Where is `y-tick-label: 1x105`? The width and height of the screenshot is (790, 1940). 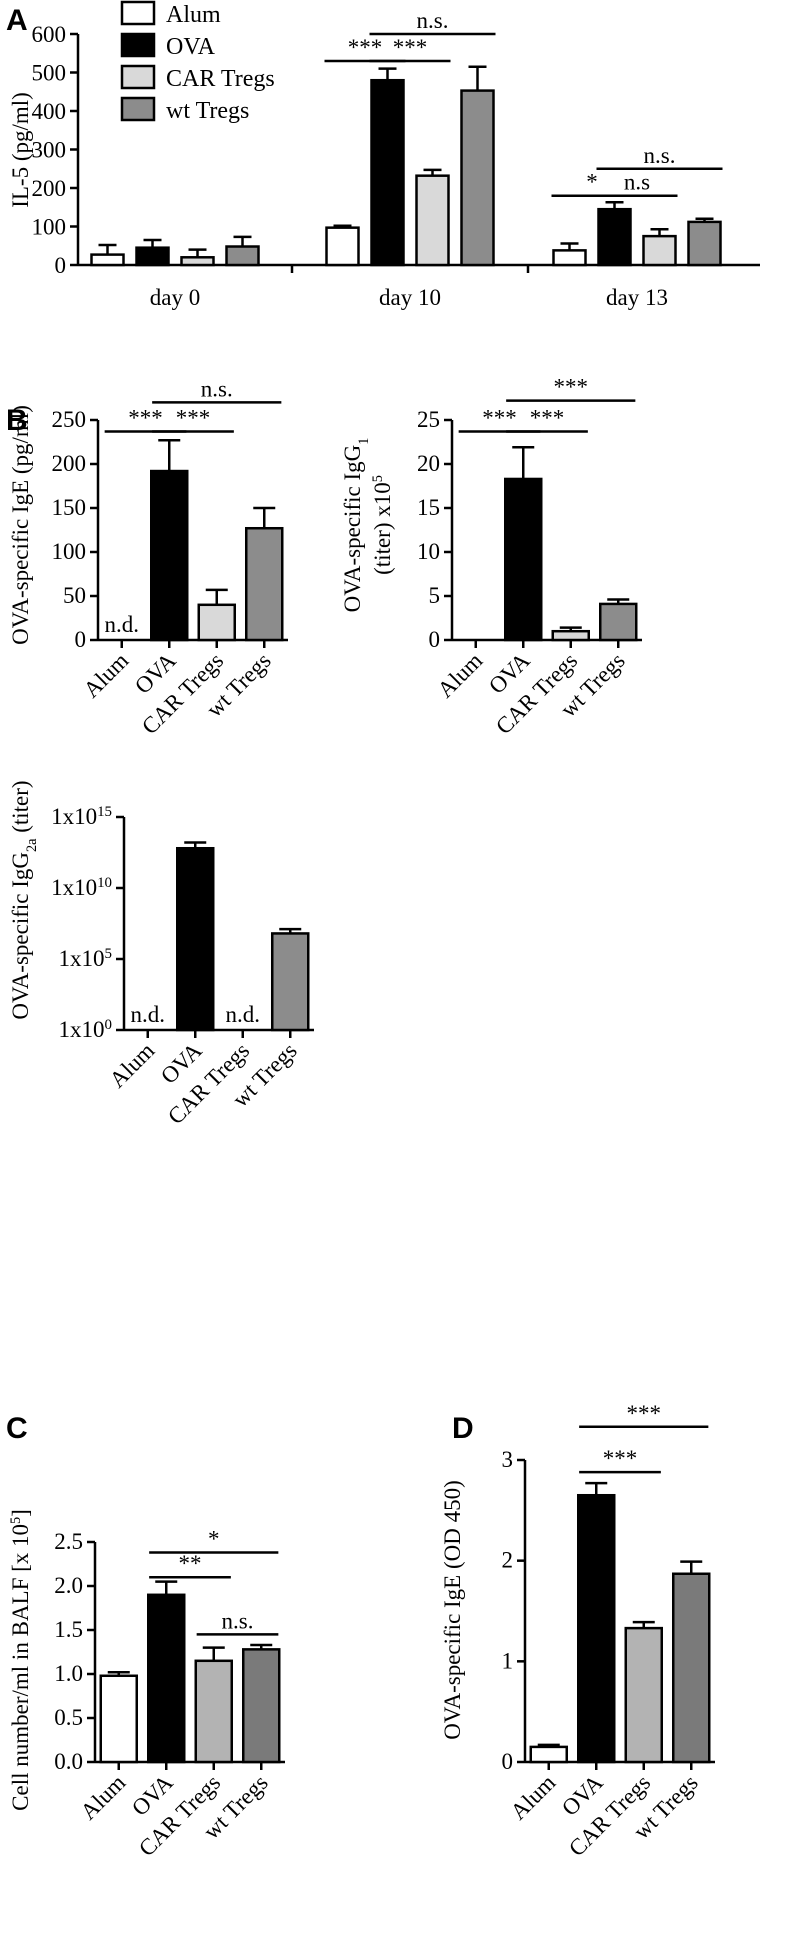 y-tick-label: 1x105 is located at coordinates (85, 958).